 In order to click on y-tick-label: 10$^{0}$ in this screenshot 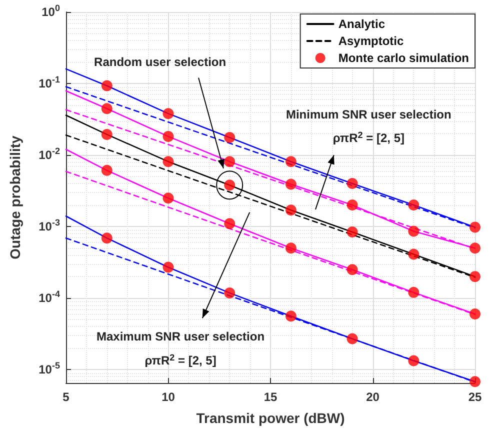, I will do `click(51, 11)`.